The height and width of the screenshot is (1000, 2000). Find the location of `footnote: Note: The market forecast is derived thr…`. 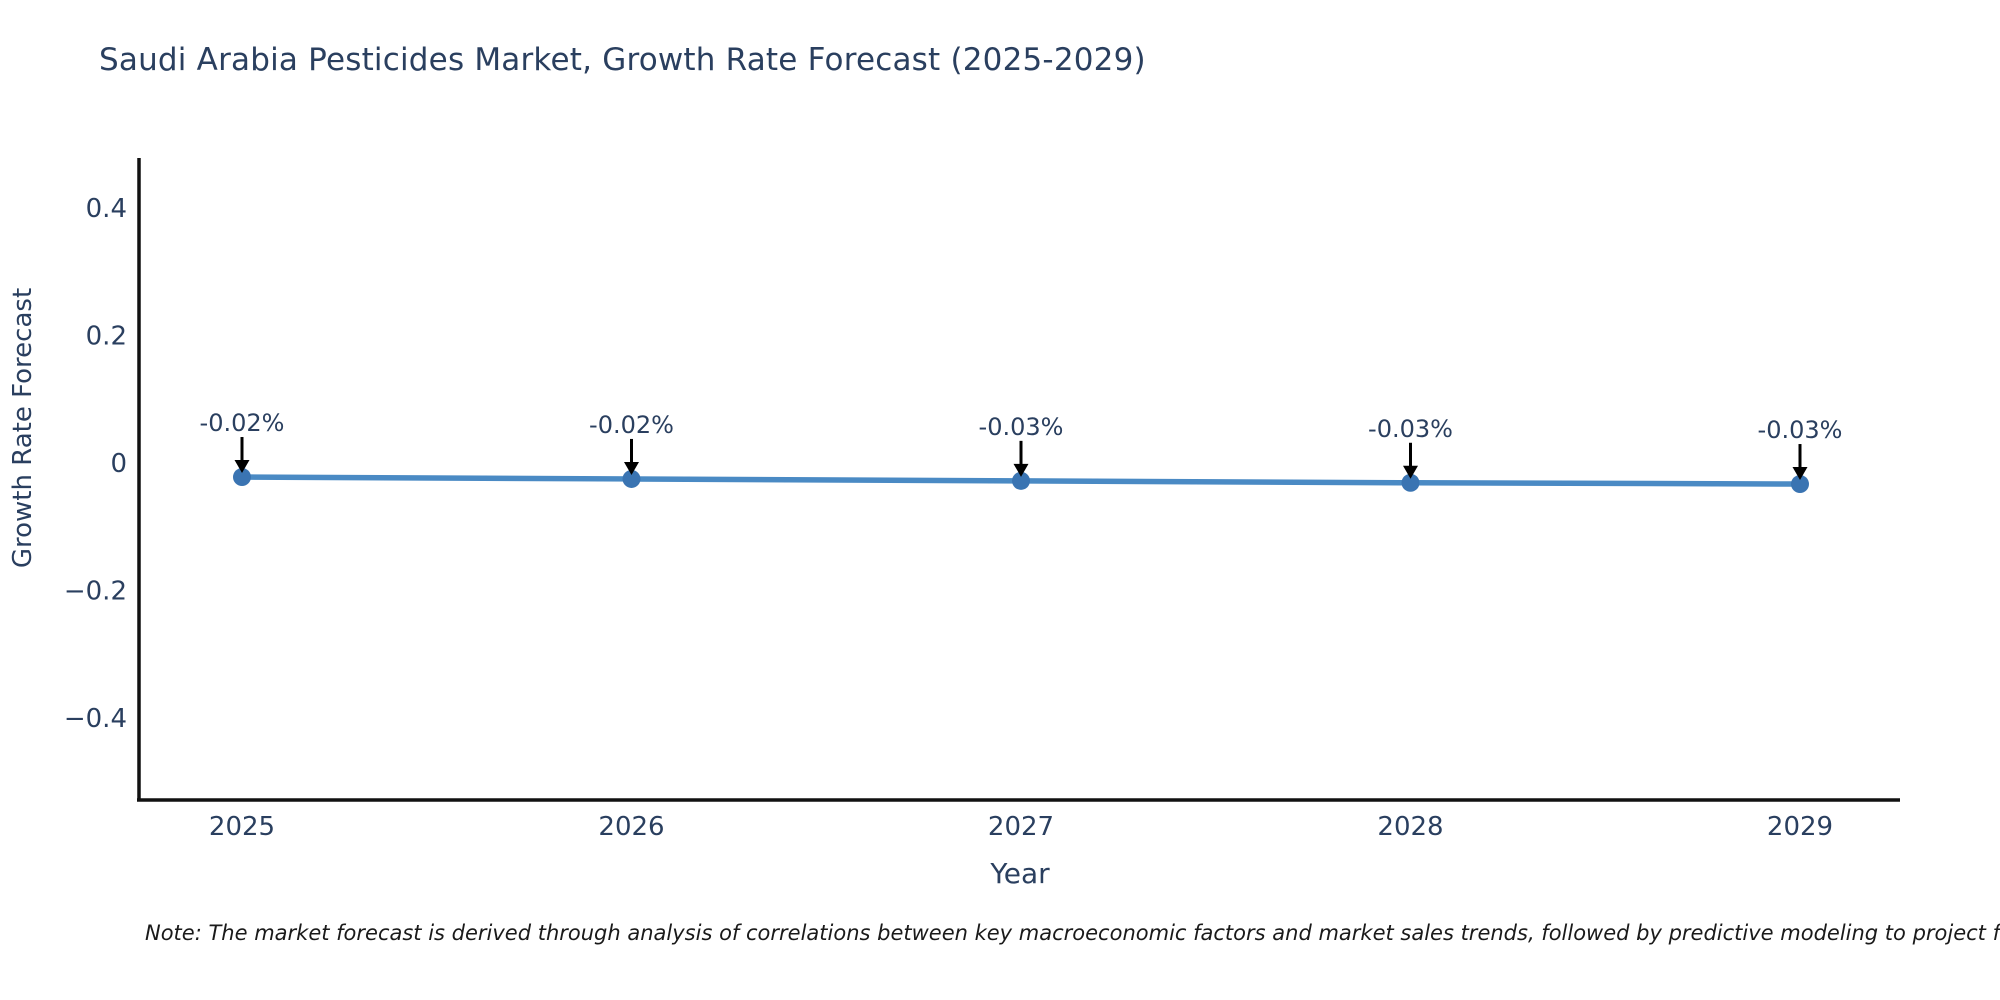

footnote: Note: The market forecast is derived thr… is located at coordinates (1072, 933).